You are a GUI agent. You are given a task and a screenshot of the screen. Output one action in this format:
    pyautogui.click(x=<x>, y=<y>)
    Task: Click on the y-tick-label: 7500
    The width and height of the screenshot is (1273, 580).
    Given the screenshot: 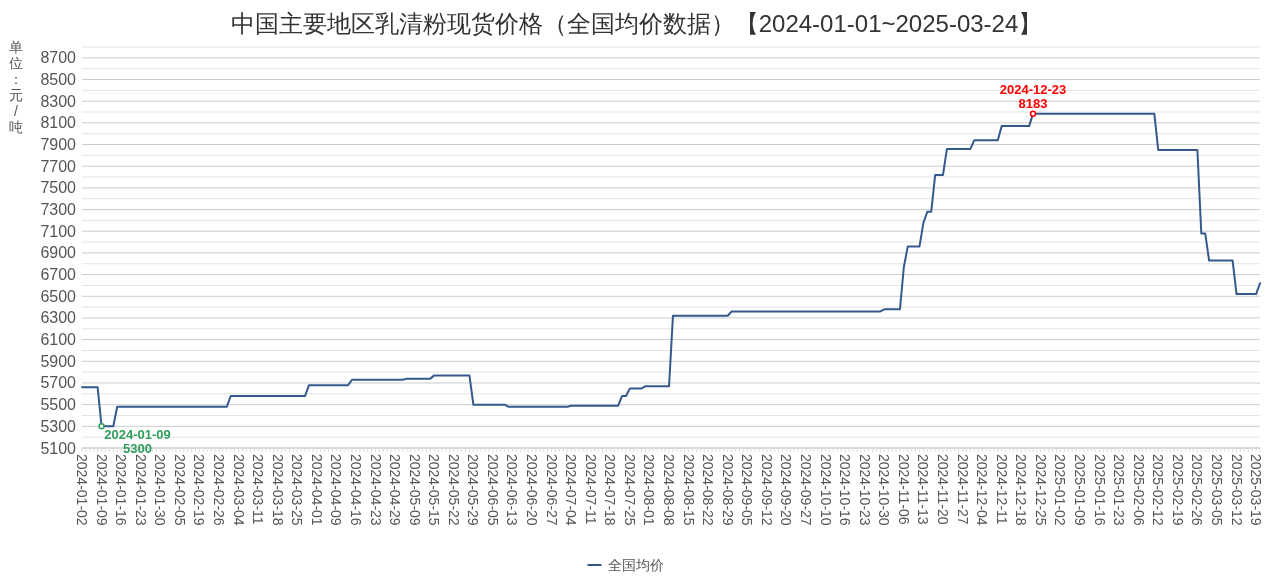 What is the action you would take?
    pyautogui.click(x=58, y=188)
    